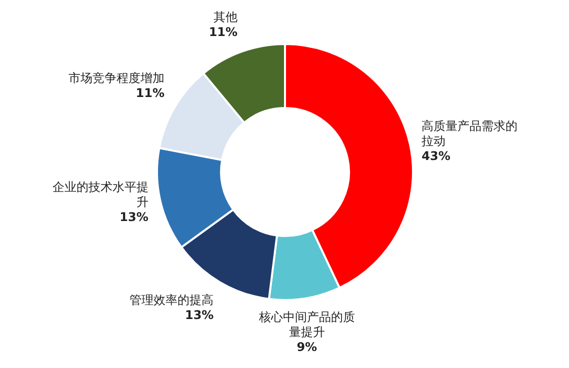  What do you see at coordinates (116, 78) in the screenshot?
I see `slice-label: 市场竞争程度增加` at bounding box center [116, 78].